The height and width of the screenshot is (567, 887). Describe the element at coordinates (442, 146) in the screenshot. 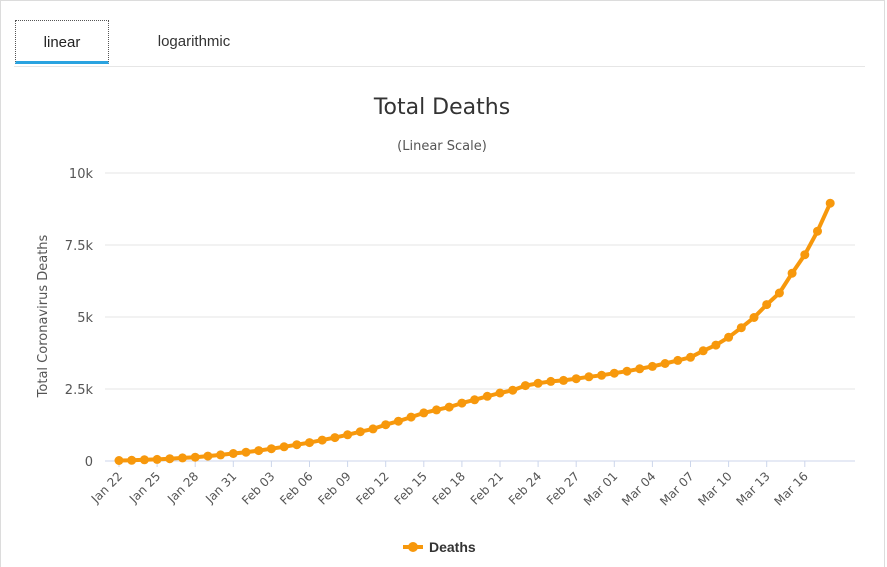

I see `chart-subtitle: (Linear Scale)` at that location.